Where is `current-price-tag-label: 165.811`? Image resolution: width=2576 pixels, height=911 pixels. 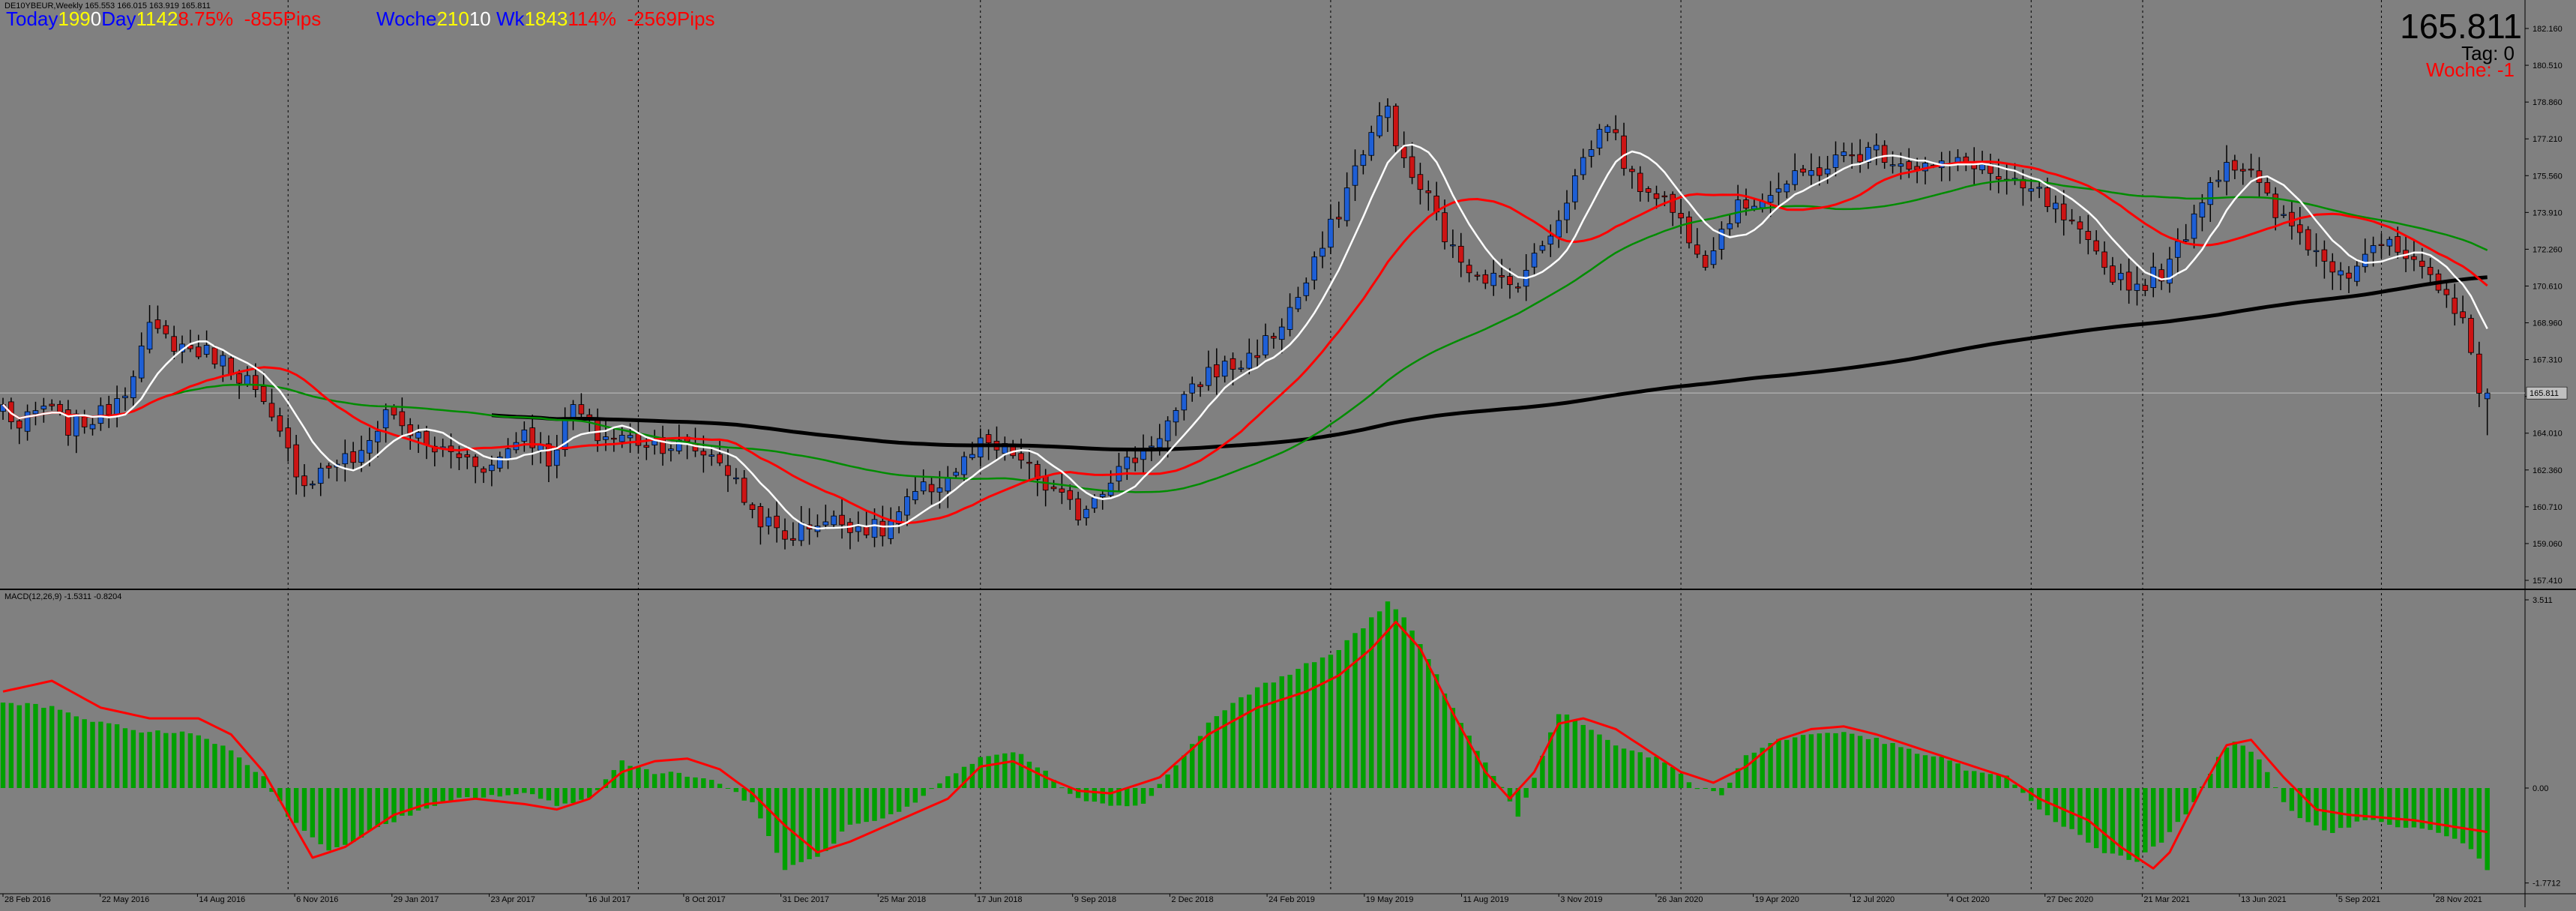 current-price-tag-label: 165.811 is located at coordinates (2545, 393).